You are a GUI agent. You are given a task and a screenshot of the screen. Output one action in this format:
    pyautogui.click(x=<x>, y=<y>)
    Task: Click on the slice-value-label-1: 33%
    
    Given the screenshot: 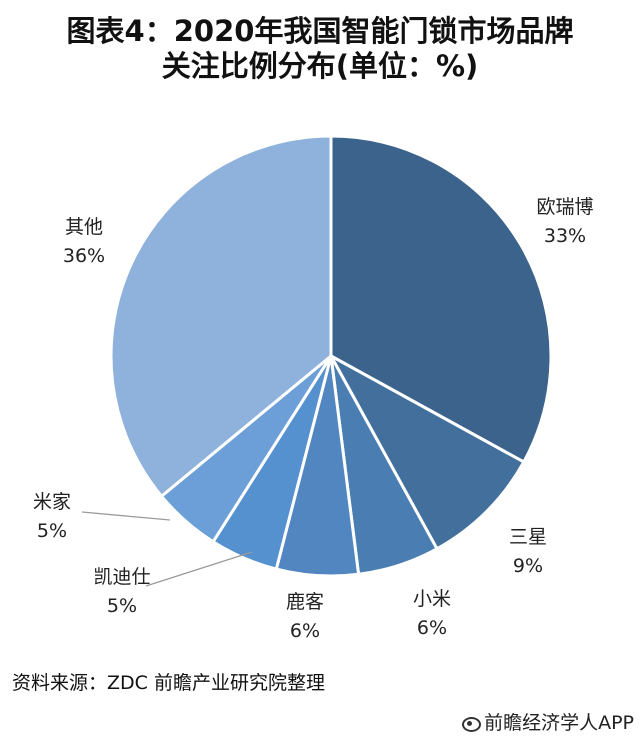 What is the action you would take?
    pyautogui.click(x=565, y=236)
    